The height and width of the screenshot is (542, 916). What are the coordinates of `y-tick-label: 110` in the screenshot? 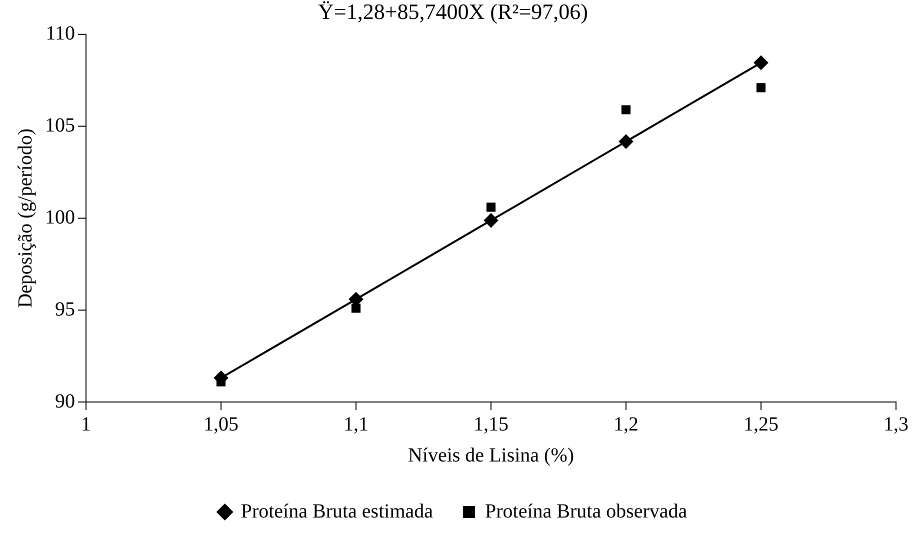 It's located at (60, 33).